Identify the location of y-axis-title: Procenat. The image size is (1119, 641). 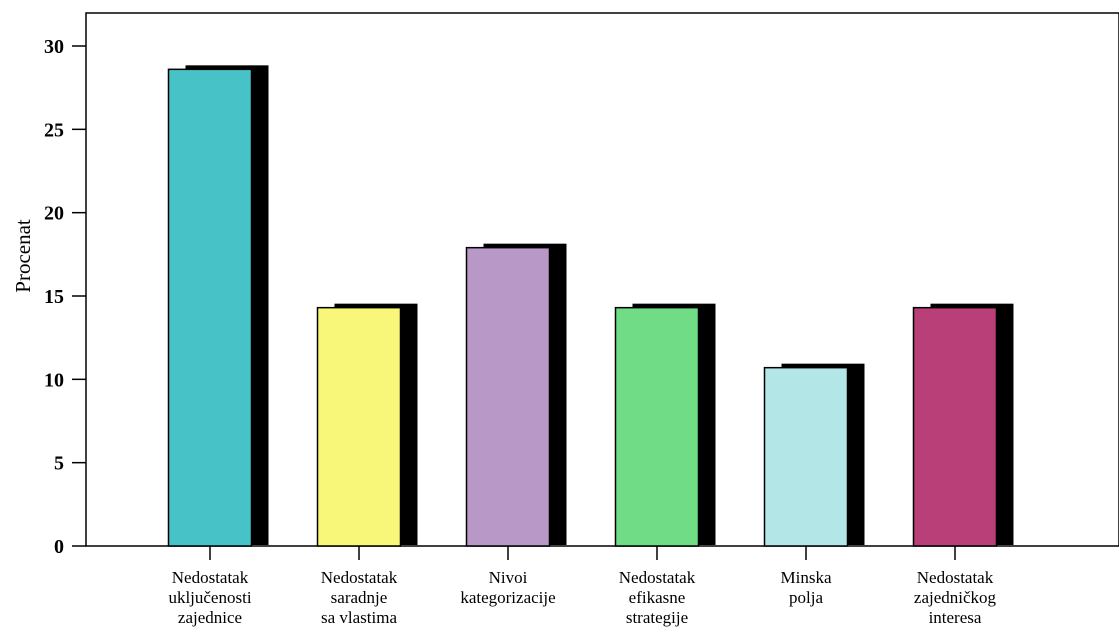
(23, 256).